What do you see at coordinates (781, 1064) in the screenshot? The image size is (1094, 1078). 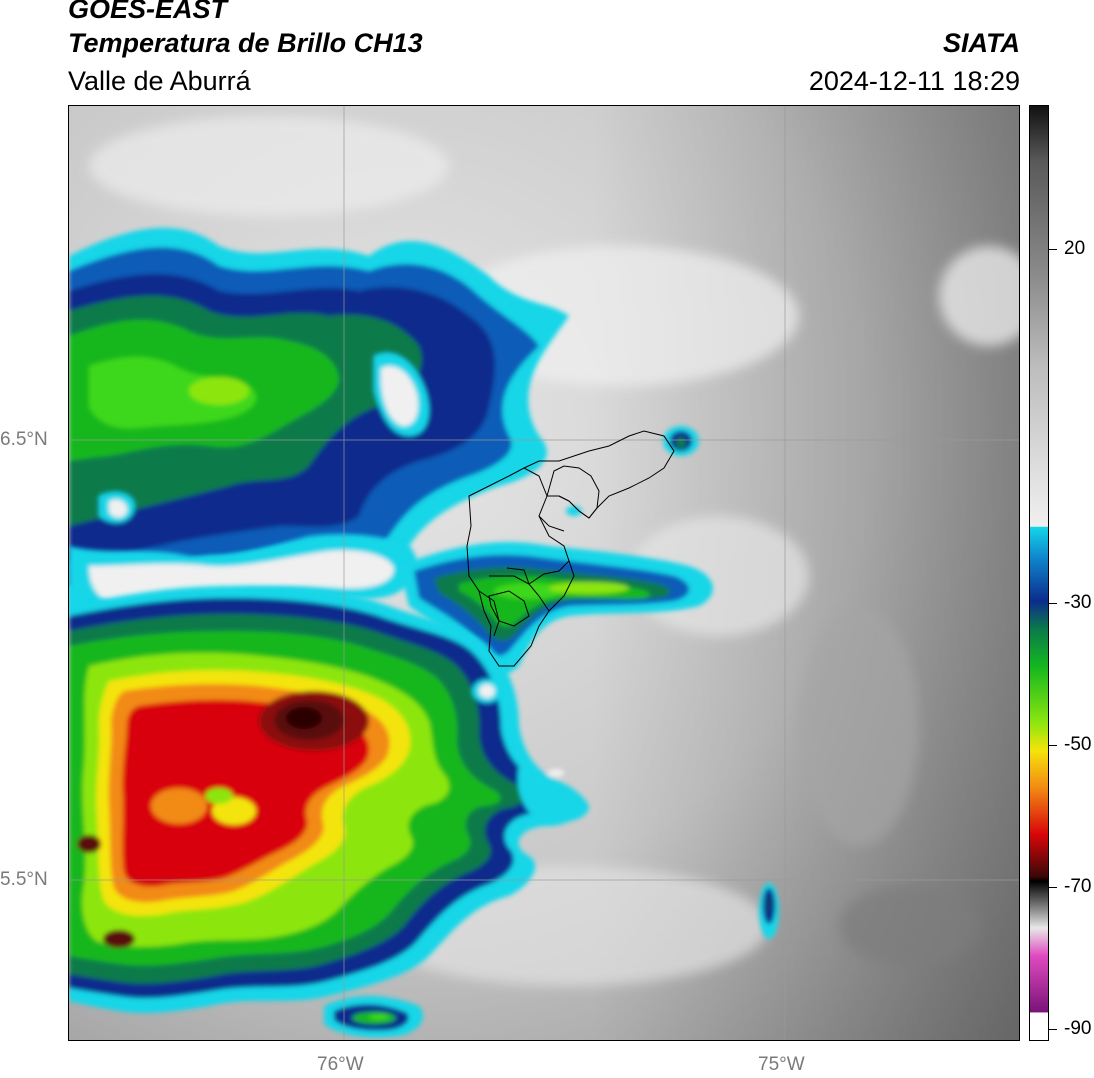 I see `lon-label-75w: 75°W` at bounding box center [781, 1064].